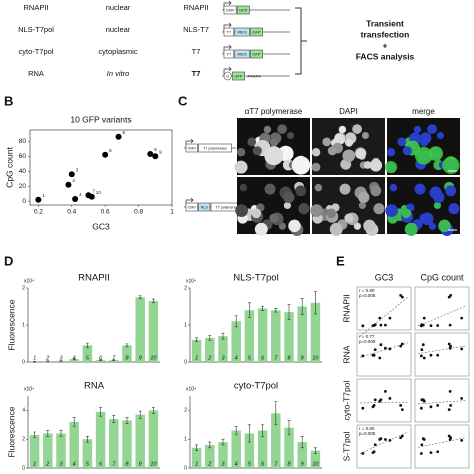 The height and width of the screenshot is (474, 474). What do you see at coordinates (124, 132) in the screenshot?
I see `point-label: 8` at bounding box center [124, 132].